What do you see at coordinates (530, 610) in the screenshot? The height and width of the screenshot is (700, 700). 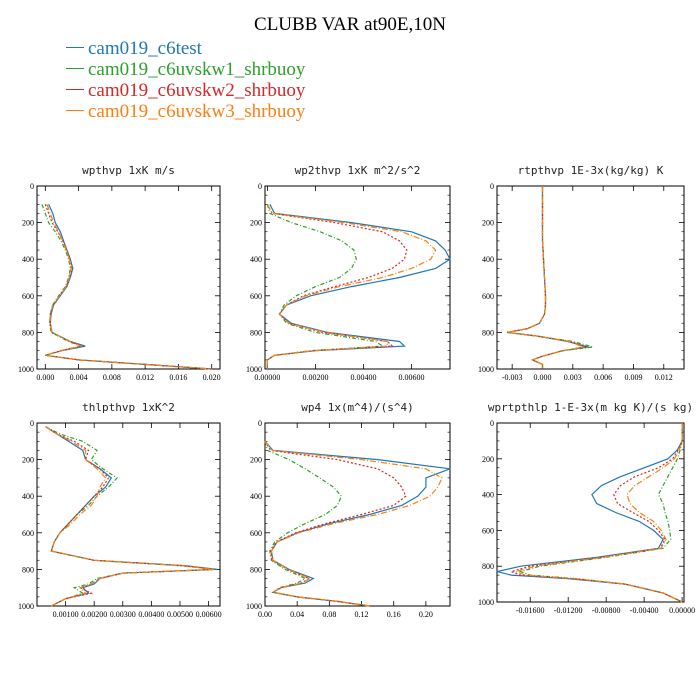 I see `x-tick-label: -0.01600` at bounding box center [530, 610].